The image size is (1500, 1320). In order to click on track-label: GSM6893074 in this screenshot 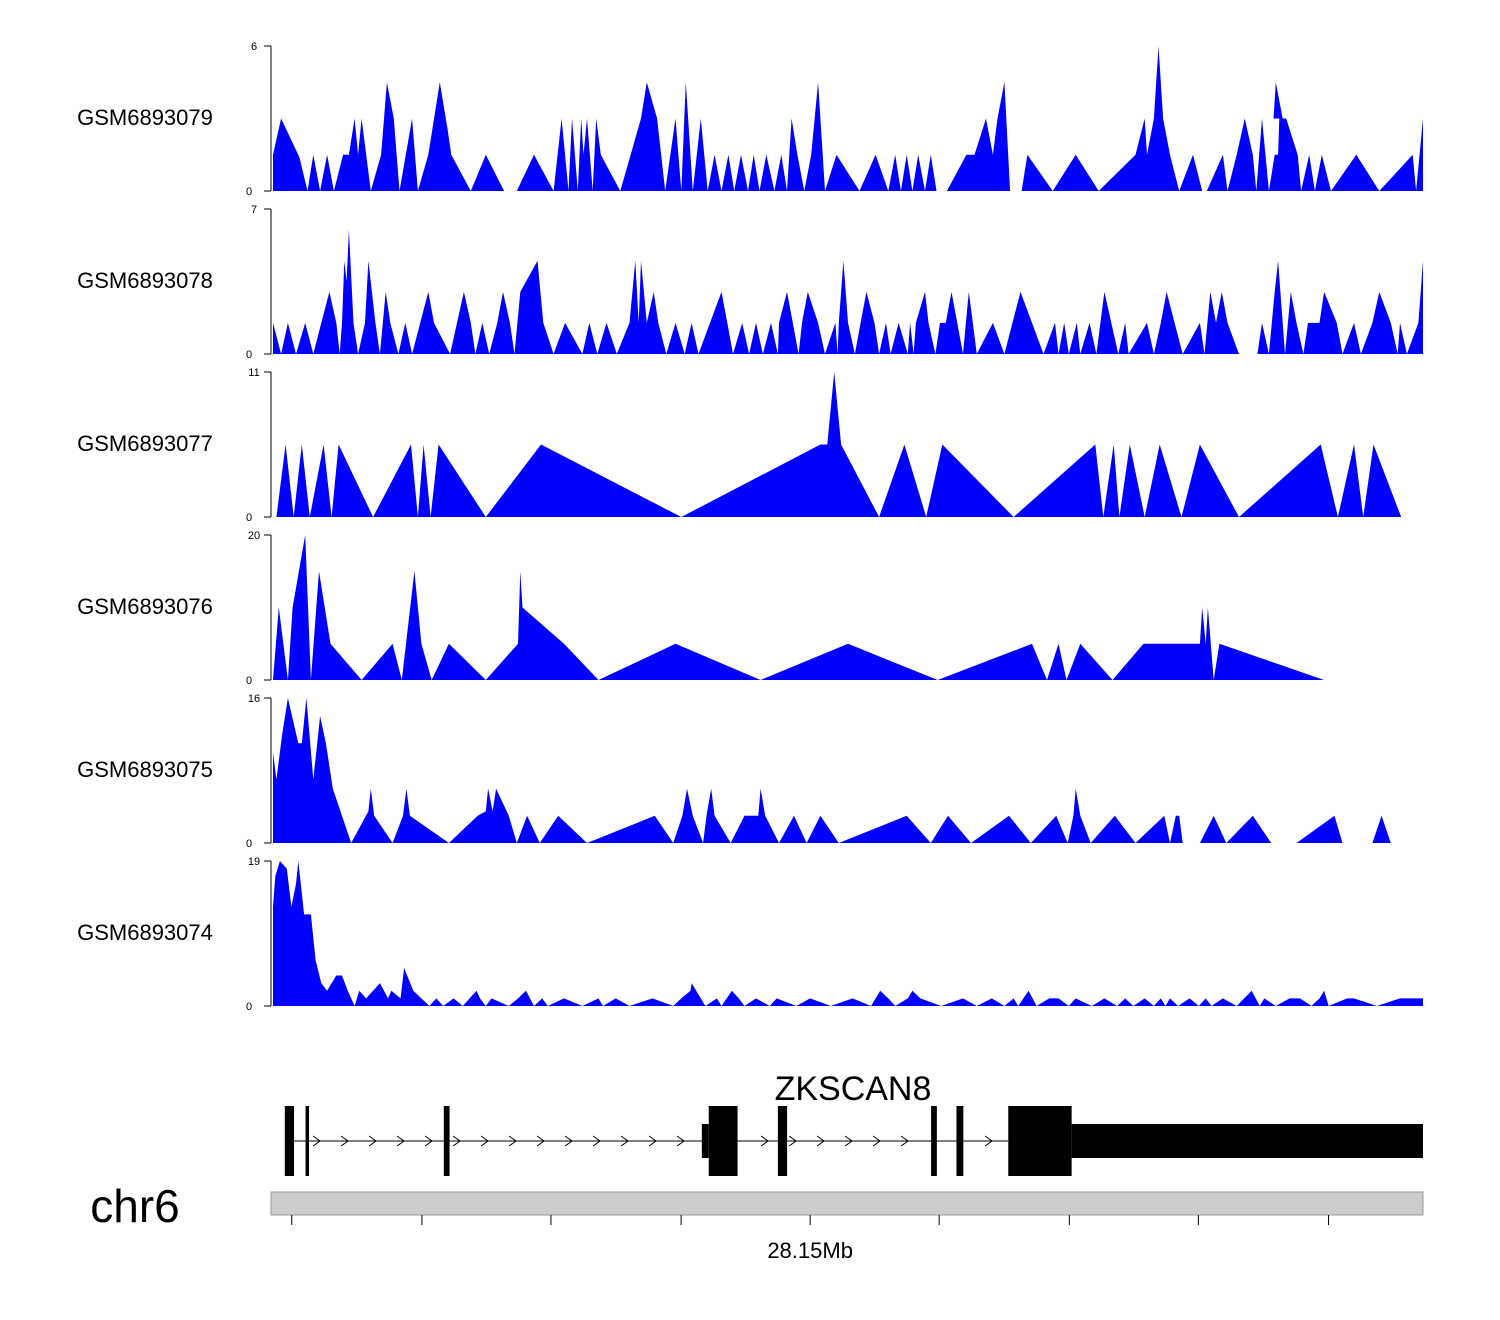, I will do `click(145, 932)`.